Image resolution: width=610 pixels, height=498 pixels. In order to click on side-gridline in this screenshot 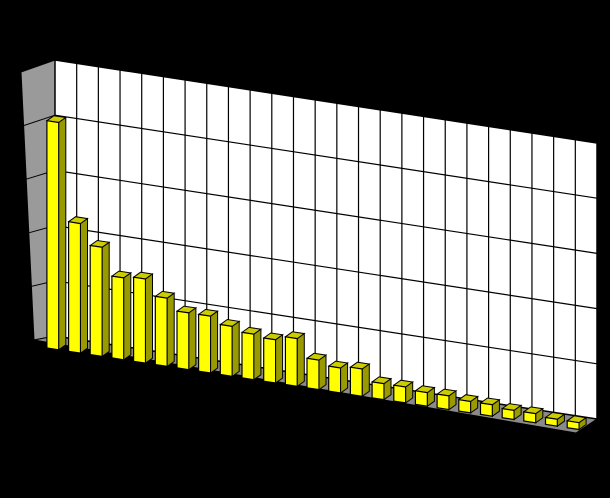, I will do `click(39, 120)`.